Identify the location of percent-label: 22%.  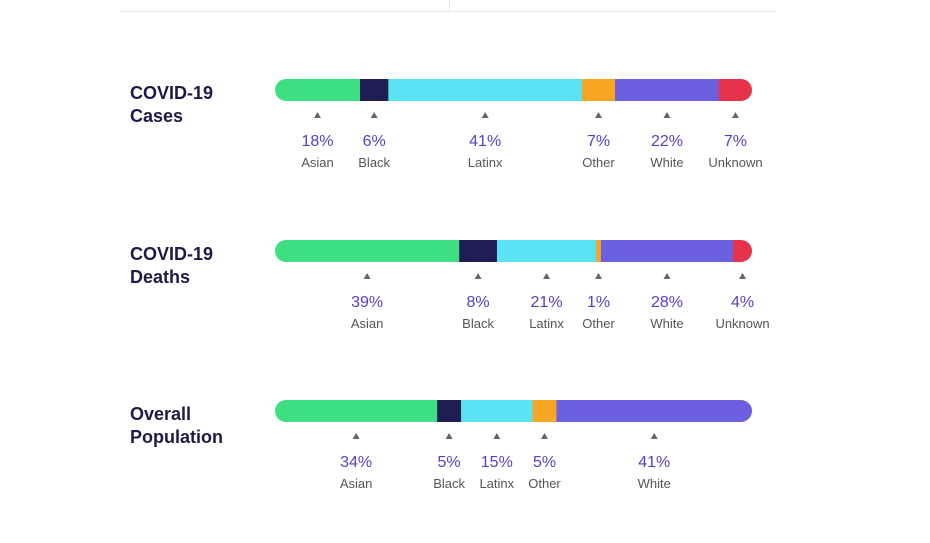
(667, 141).